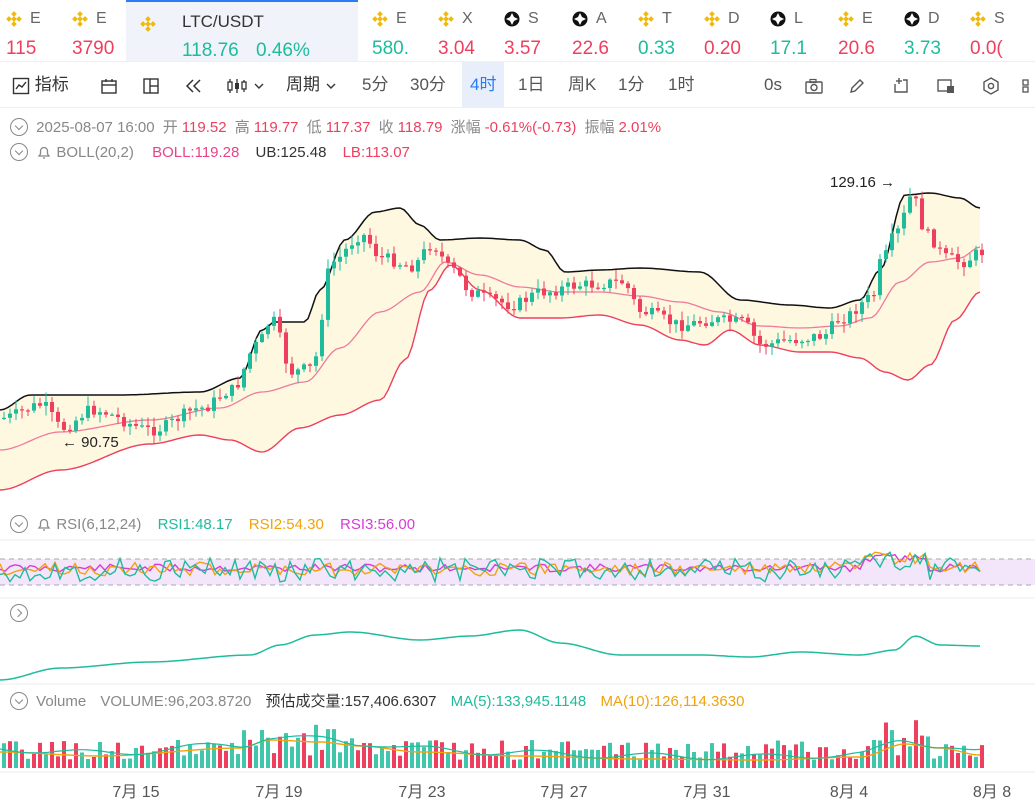 The height and width of the screenshot is (808, 1035). What do you see at coordinates (428, 84) in the screenshot?
I see `period-30m: 30分` at bounding box center [428, 84].